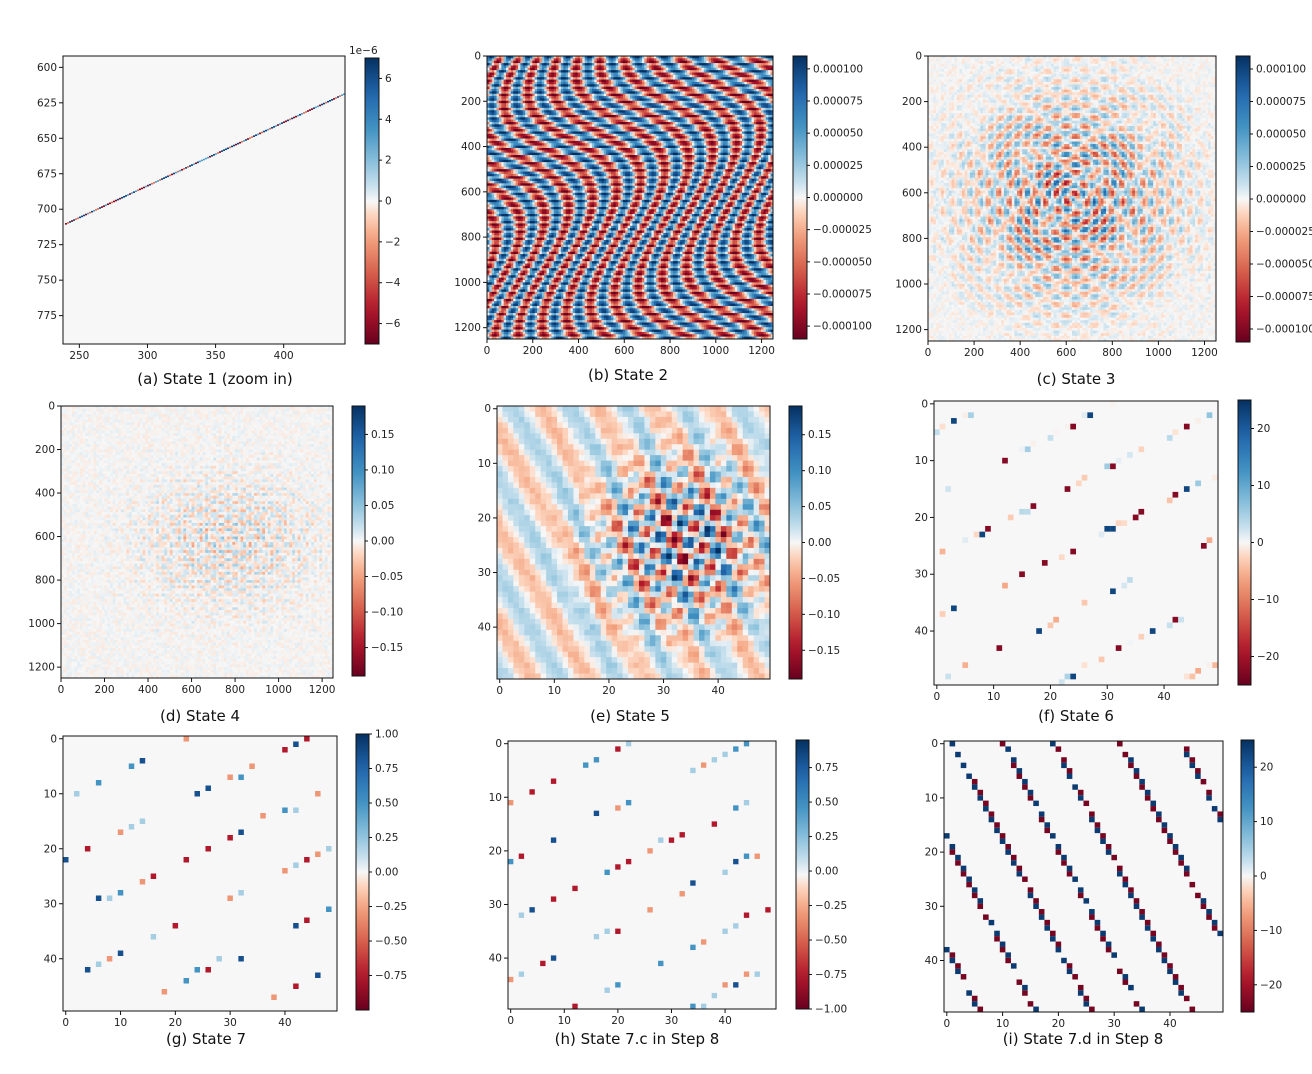  What do you see at coordinates (45, 450) in the screenshot?
I see `y-tick-label: 200` at bounding box center [45, 450].